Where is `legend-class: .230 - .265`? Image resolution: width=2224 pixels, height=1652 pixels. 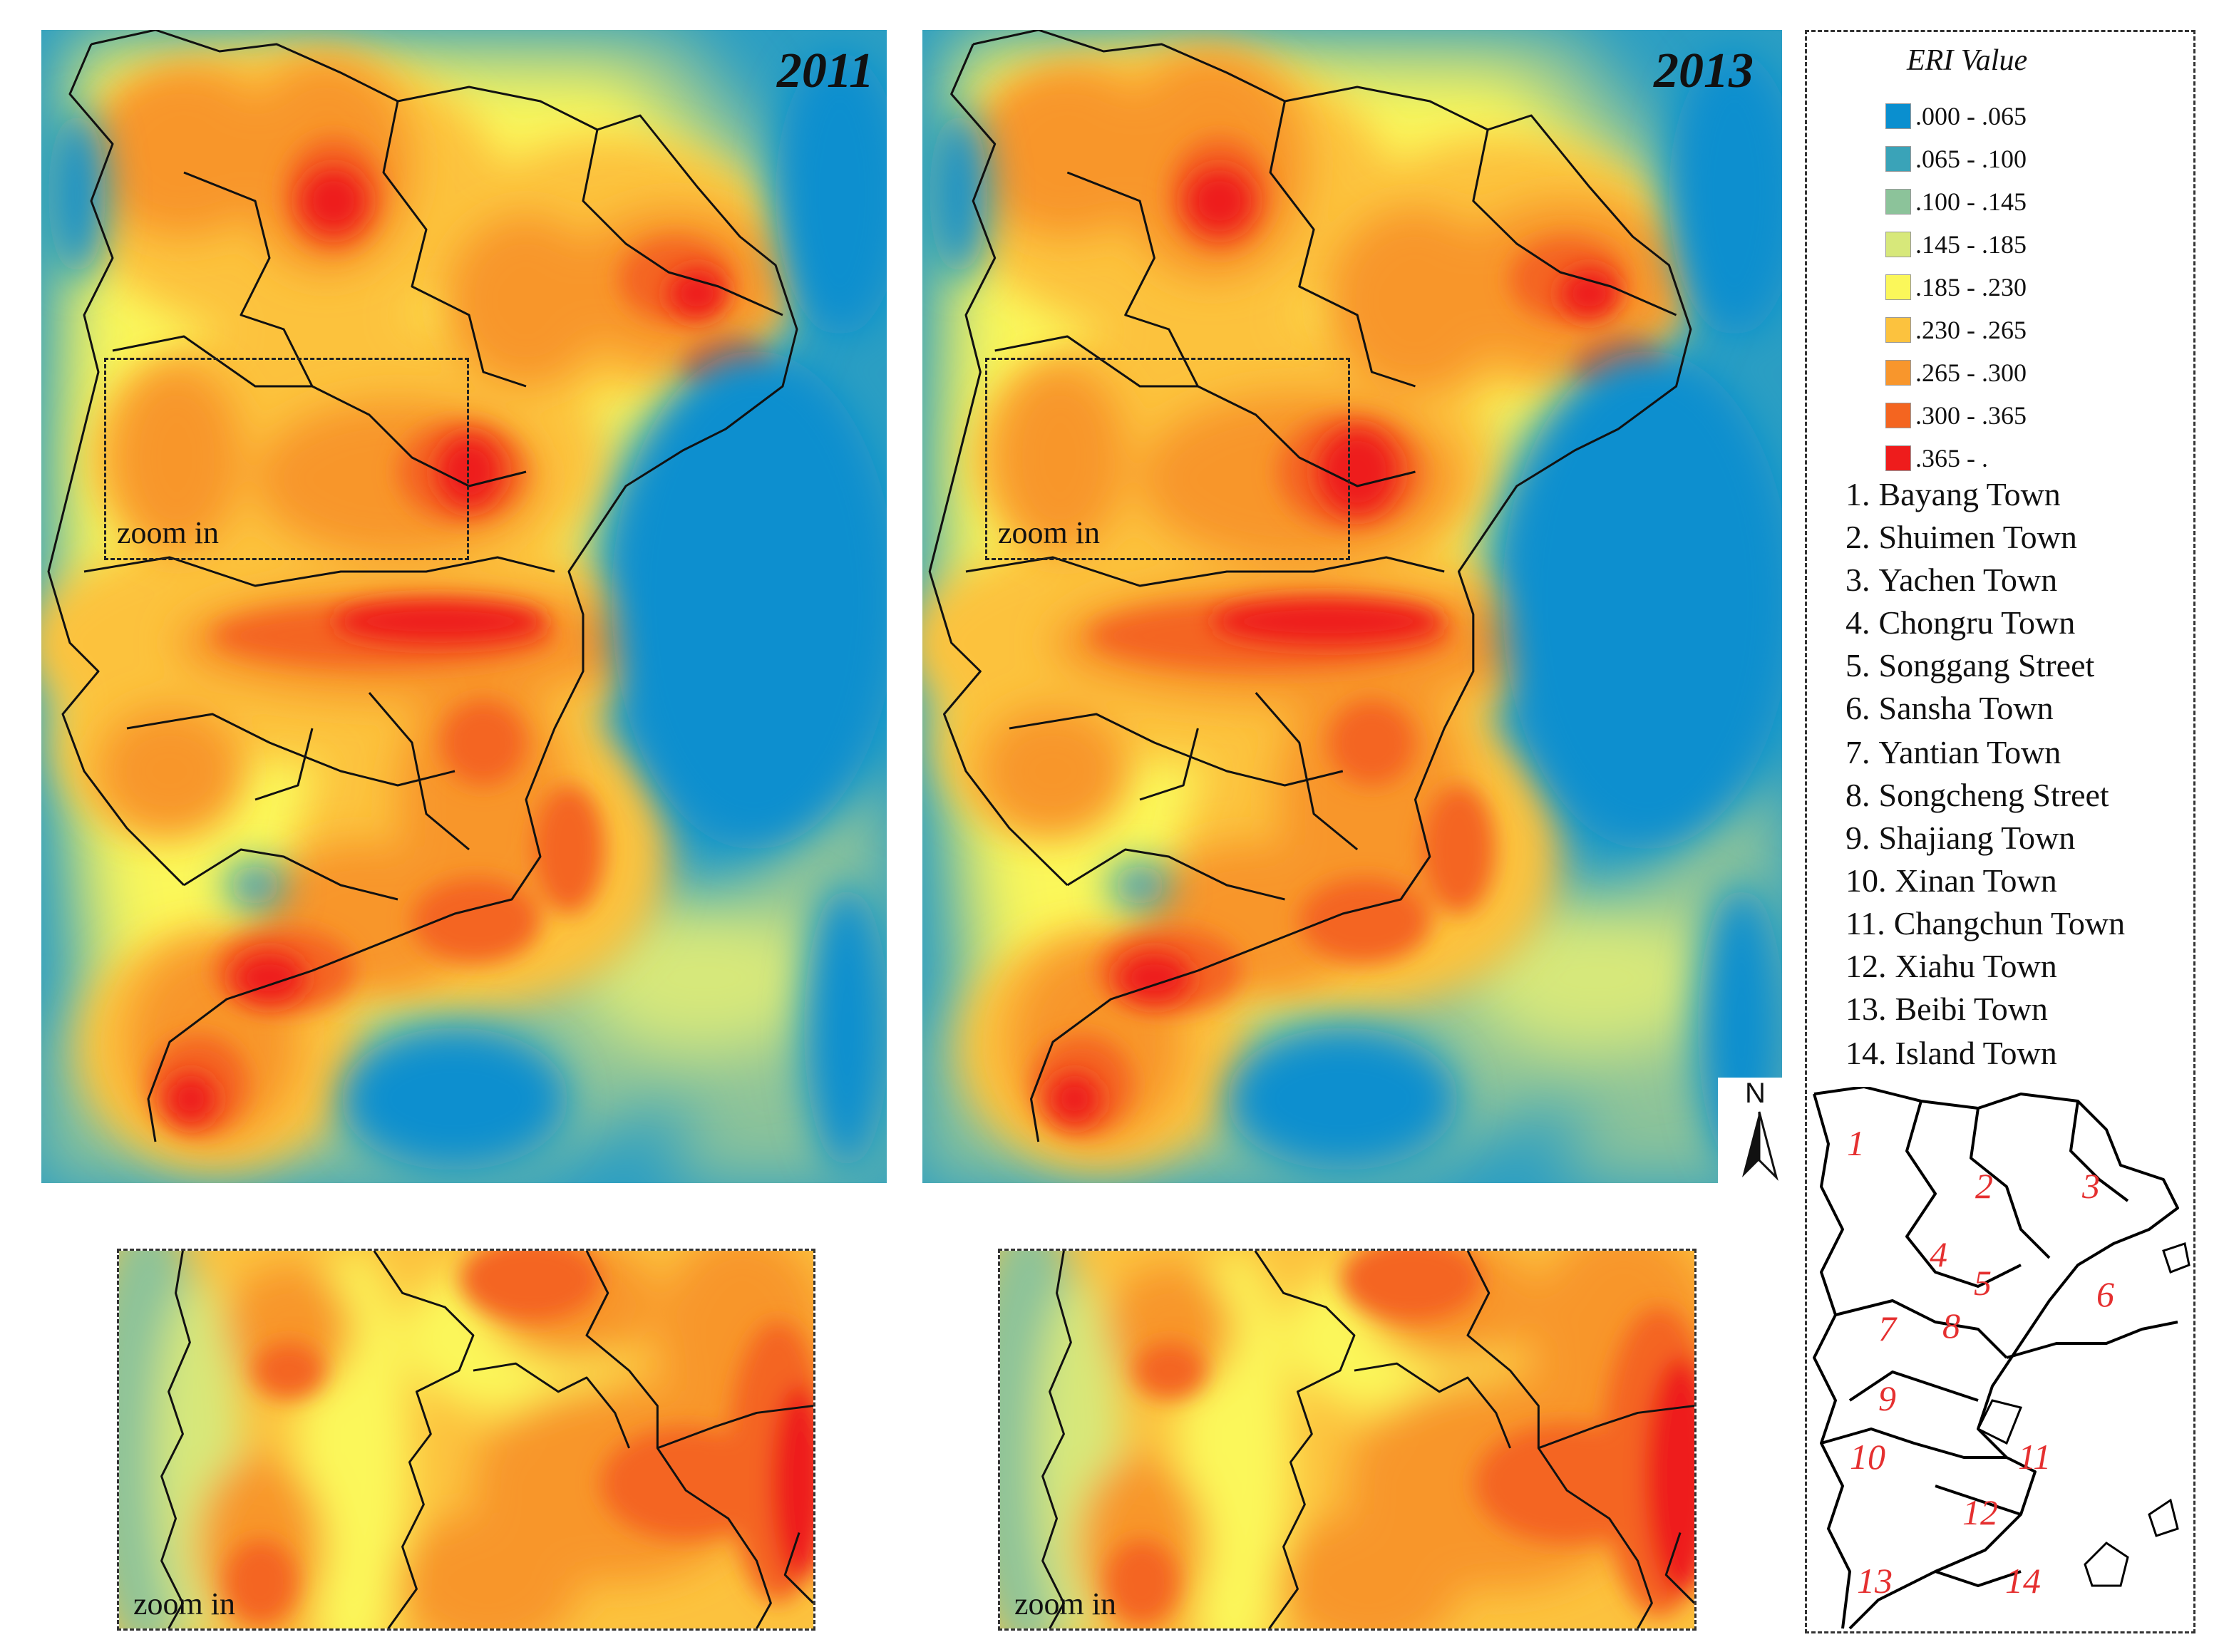 legend-class: .230 - .265 is located at coordinates (1956, 330).